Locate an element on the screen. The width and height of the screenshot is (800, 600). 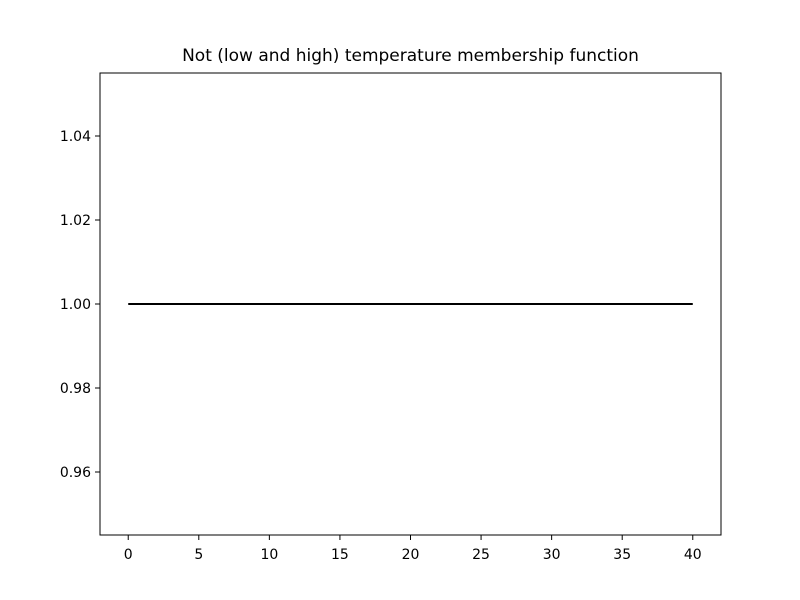
y-tick-label: 0.96 is located at coordinates (75, 473).